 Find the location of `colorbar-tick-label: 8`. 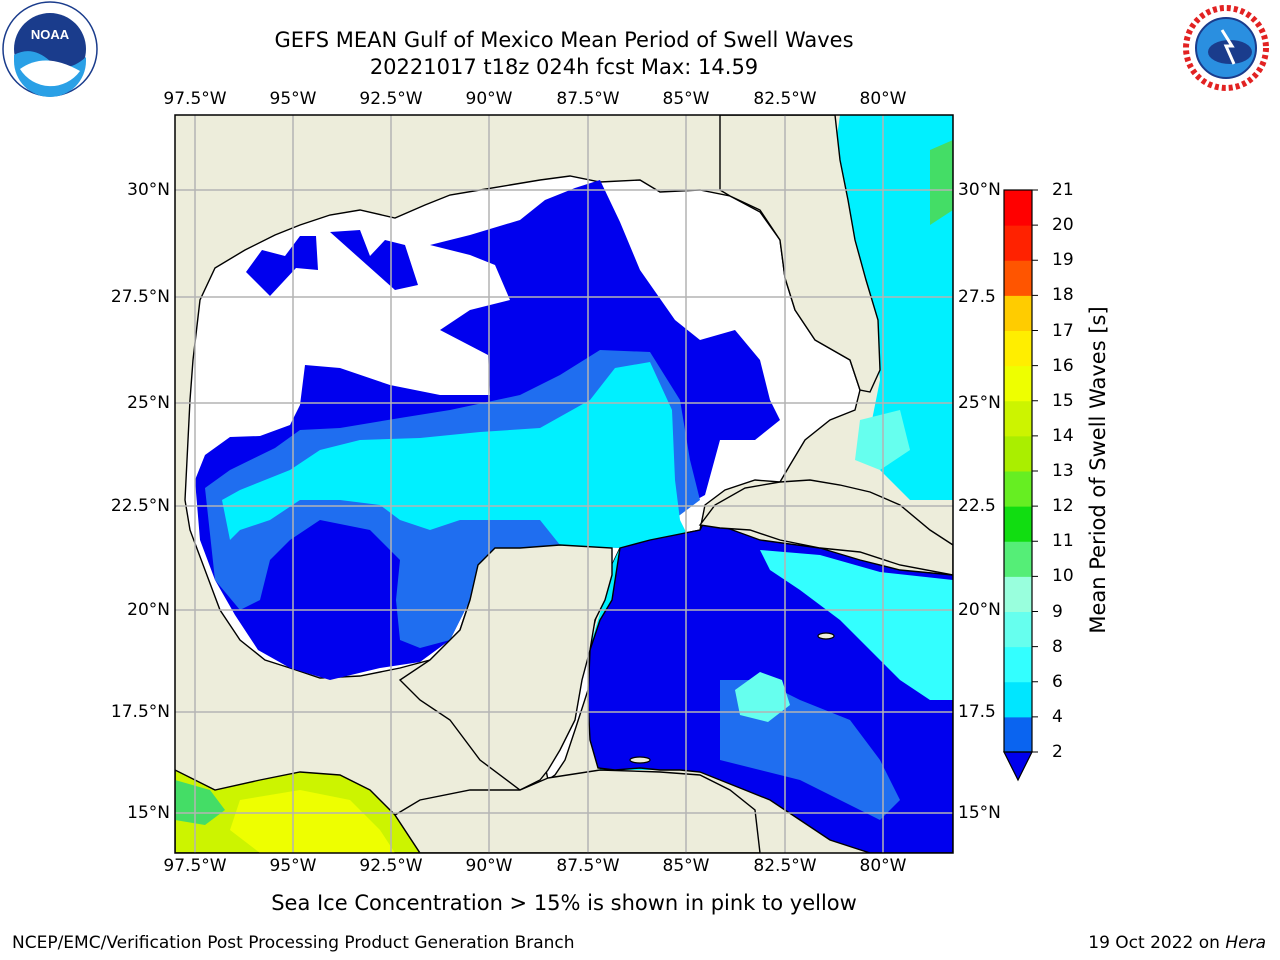

colorbar-tick-label: 8 is located at coordinates (1057, 646).